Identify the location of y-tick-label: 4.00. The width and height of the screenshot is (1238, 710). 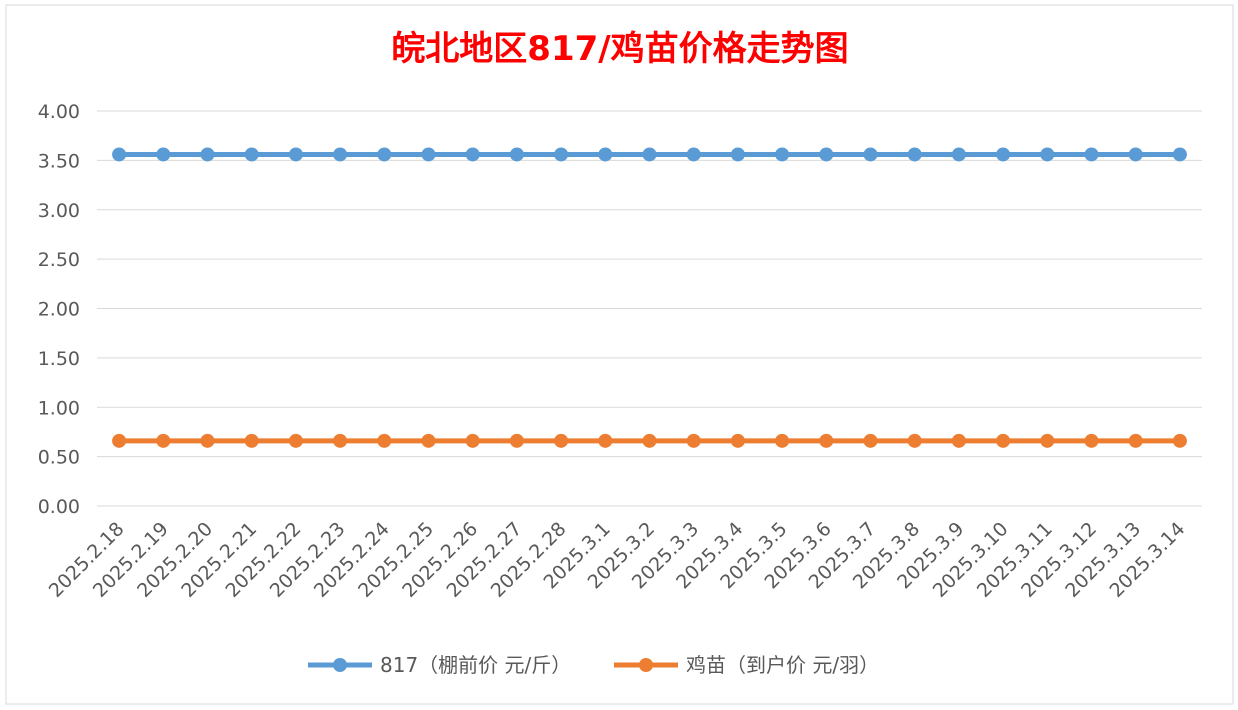
(59, 112).